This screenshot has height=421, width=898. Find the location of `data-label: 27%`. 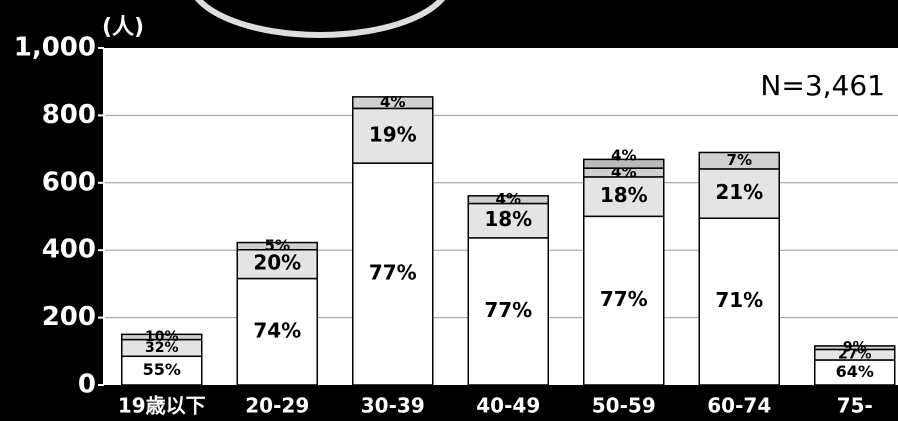

data-label: 27% is located at coordinates (855, 355).